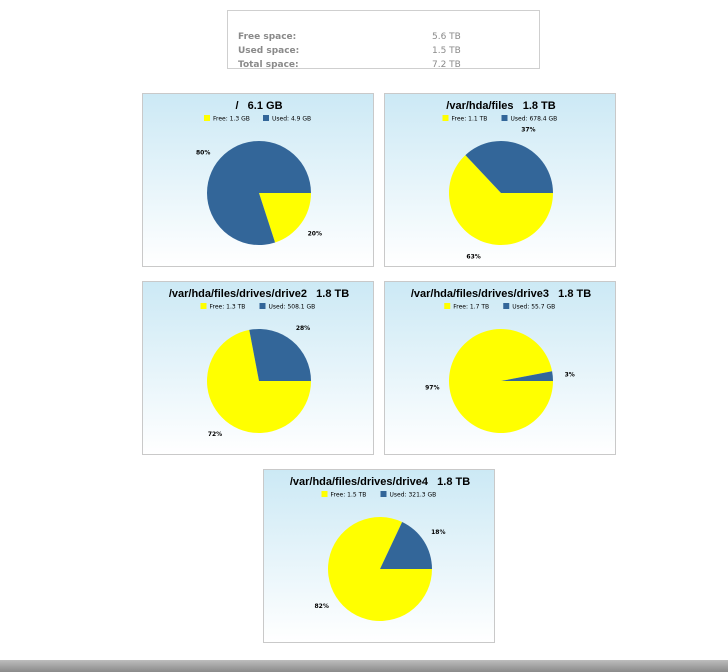  I want to click on legend-free-label: Free: 1.3 GB, so click(231, 119).